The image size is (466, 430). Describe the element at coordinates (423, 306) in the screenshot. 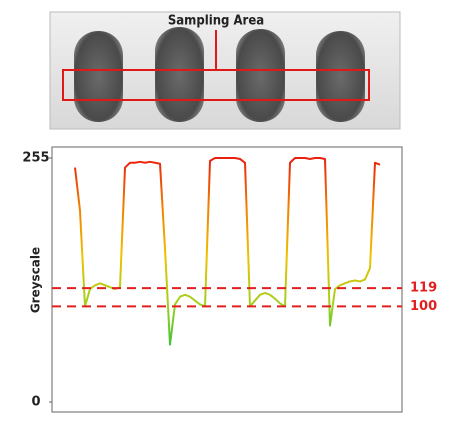

I see `reference-label: 100` at that location.